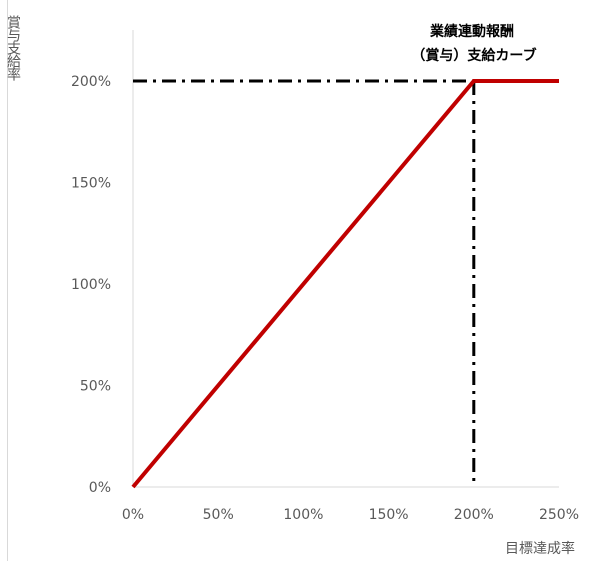 This screenshot has height=561, width=598. Describe the element at coordinates (91, 285) in the screenshot. I see `y-tick-label: 100%` at that location.